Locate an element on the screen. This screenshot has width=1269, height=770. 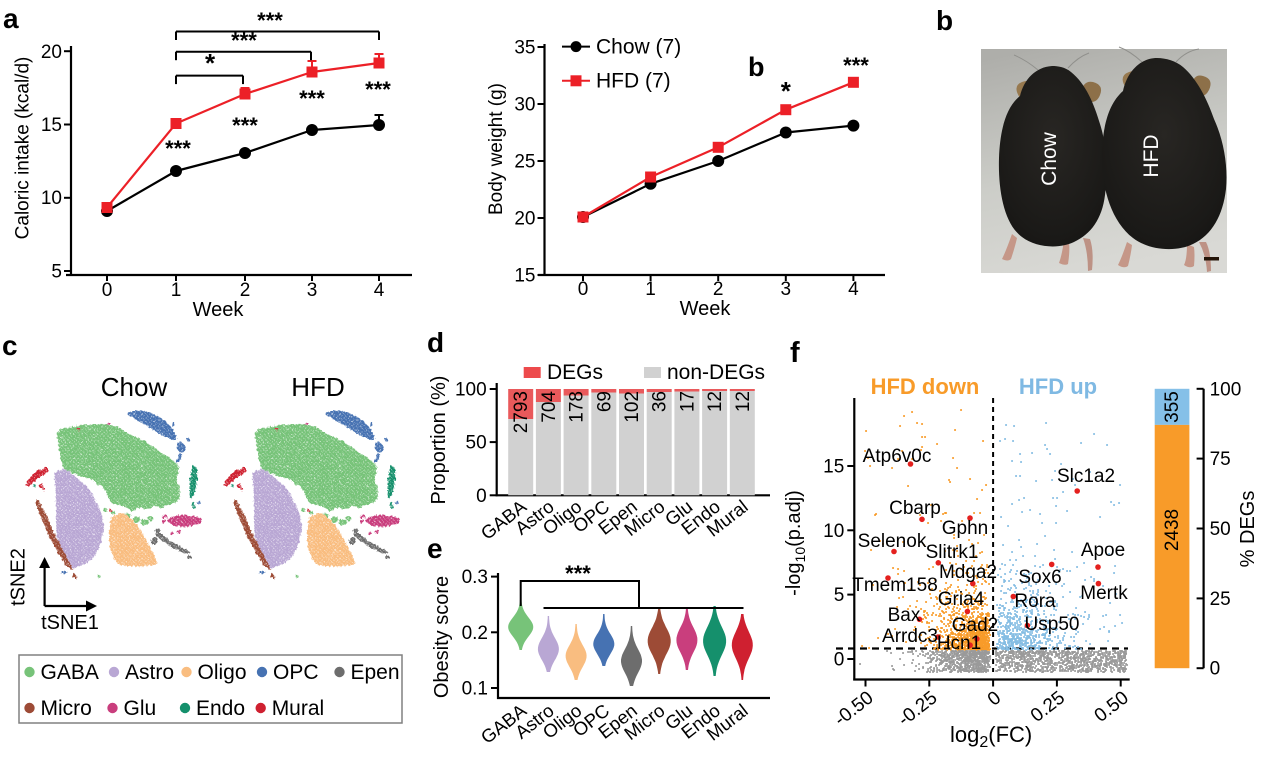
svg-text: 17 is located at coordinates (687, 401).